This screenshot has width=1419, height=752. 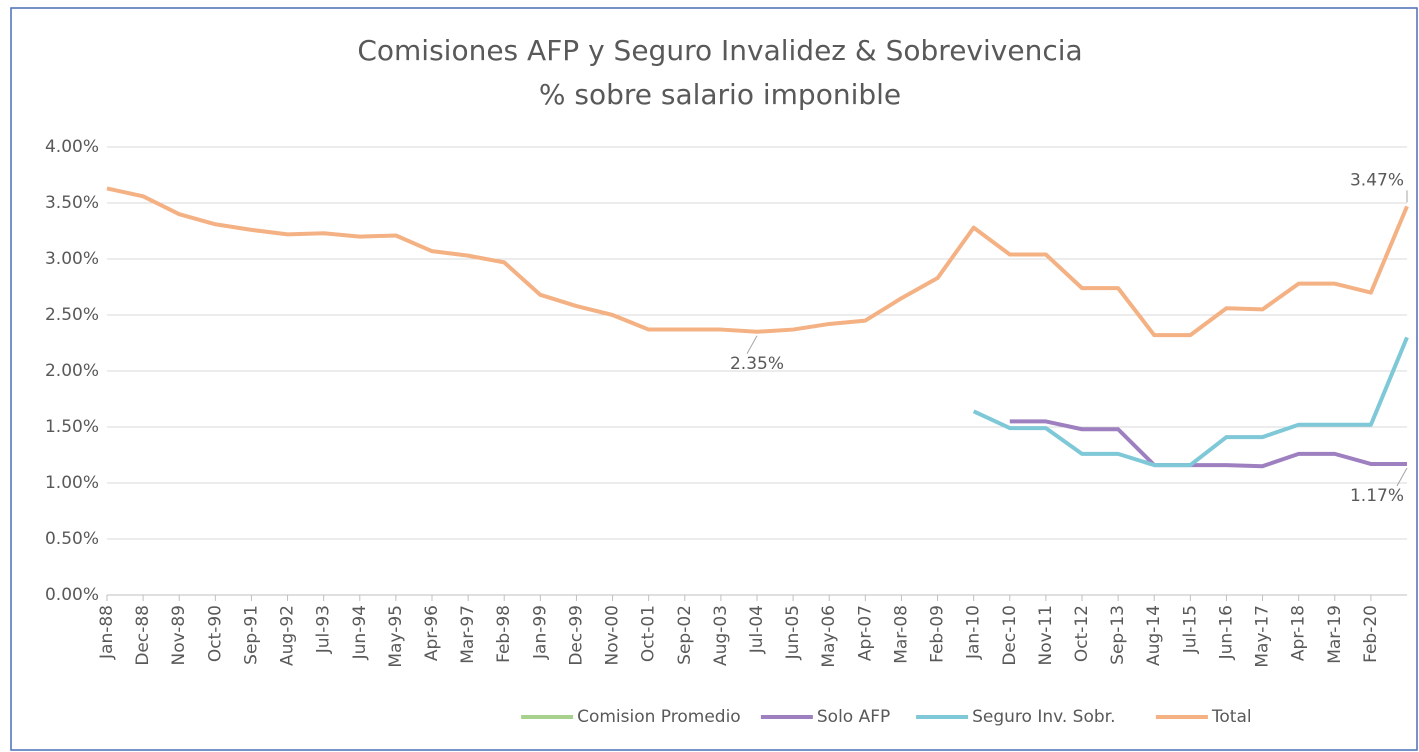 I want to click on legend-label: Comision Promedio, so click(x=659, y=717).